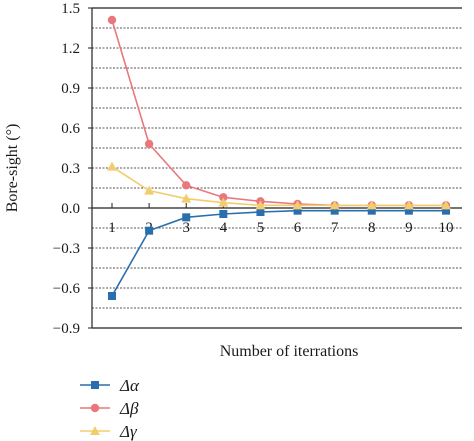 The width and height of the screenshot is (474, 441). What do you see at coordinates (110, 385) in the screenshot?
I see `legend-entry: Δα` at bounding box center [110, 385].